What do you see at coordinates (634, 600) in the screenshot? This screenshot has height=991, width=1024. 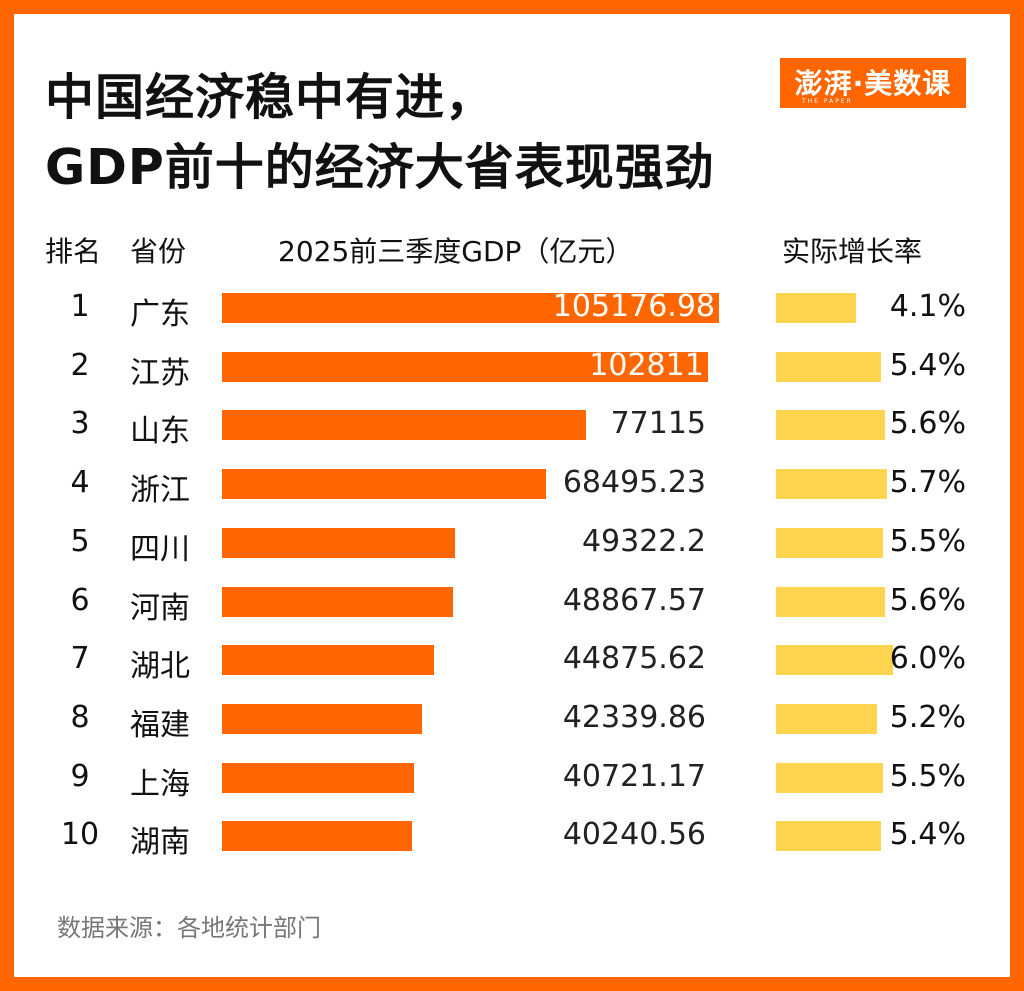 I see `gdp-value-label: 48867.57` at bounding box center [634, 600].